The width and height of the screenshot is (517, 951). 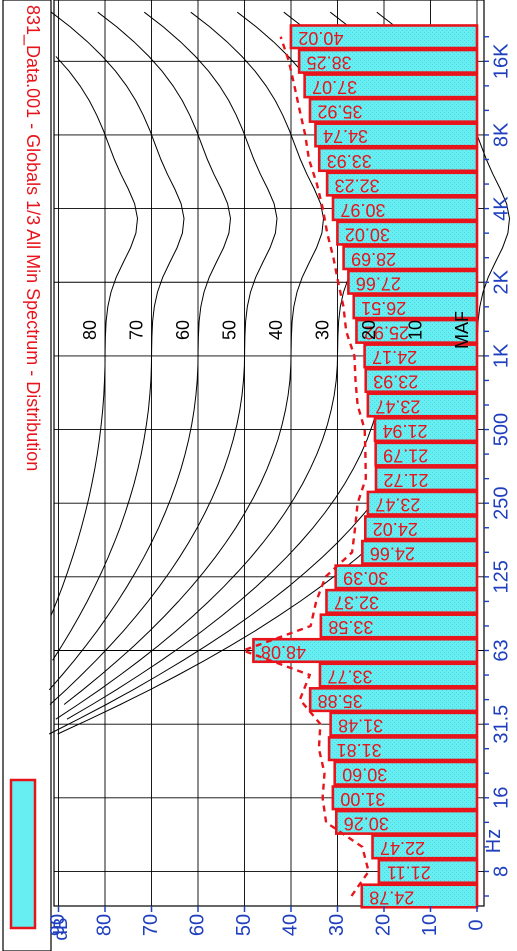 I want to click on x-tick-label: 1K, so click(x=501, y=355).